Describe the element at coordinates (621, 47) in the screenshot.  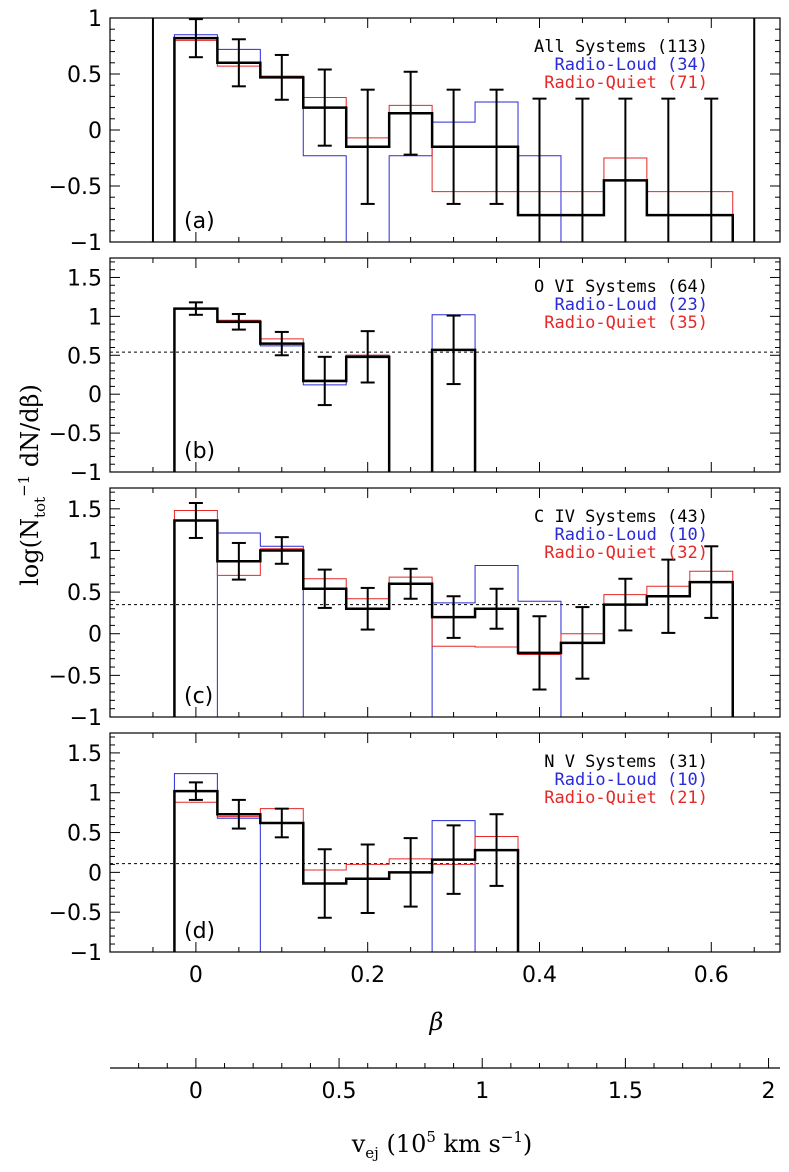
I see `legend-entry: All Systems (113)` at that location.